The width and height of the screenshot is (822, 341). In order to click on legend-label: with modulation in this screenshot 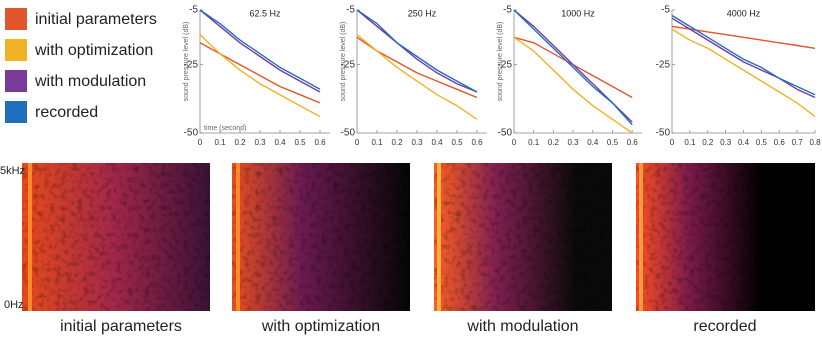, I will do `click(90, 81)`.